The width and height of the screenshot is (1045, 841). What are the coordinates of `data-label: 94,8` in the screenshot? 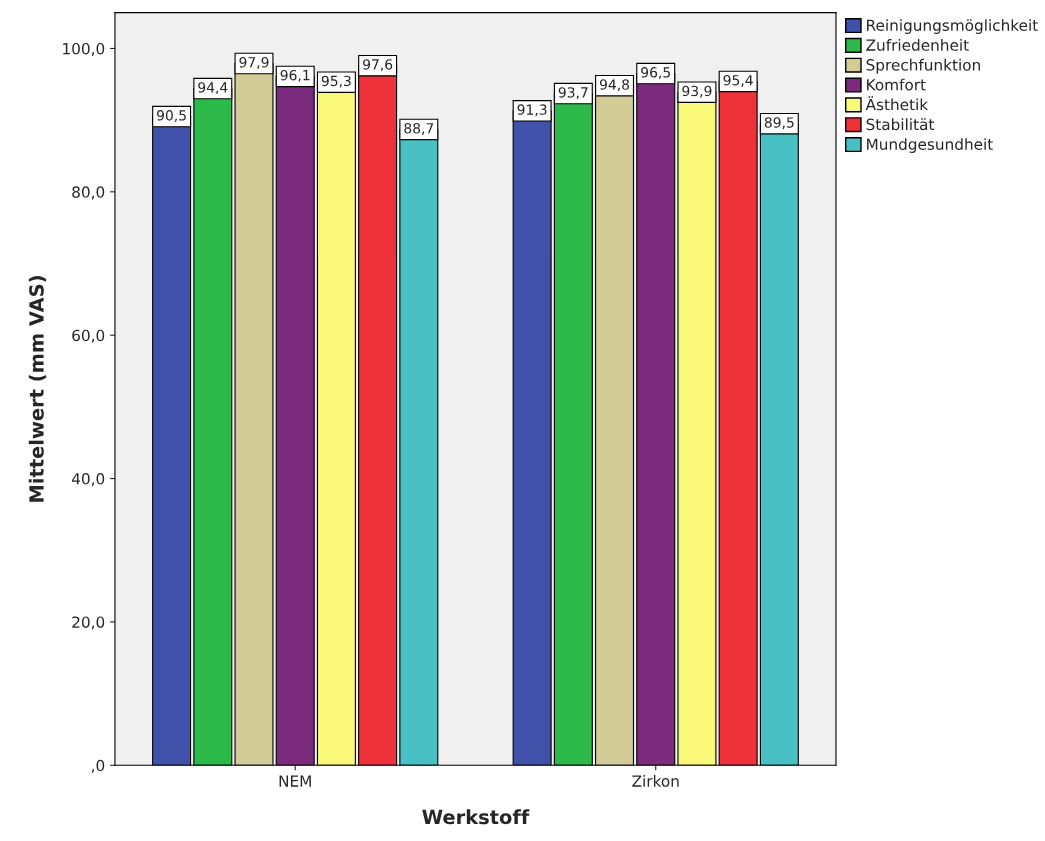 It's located at (614, 85).